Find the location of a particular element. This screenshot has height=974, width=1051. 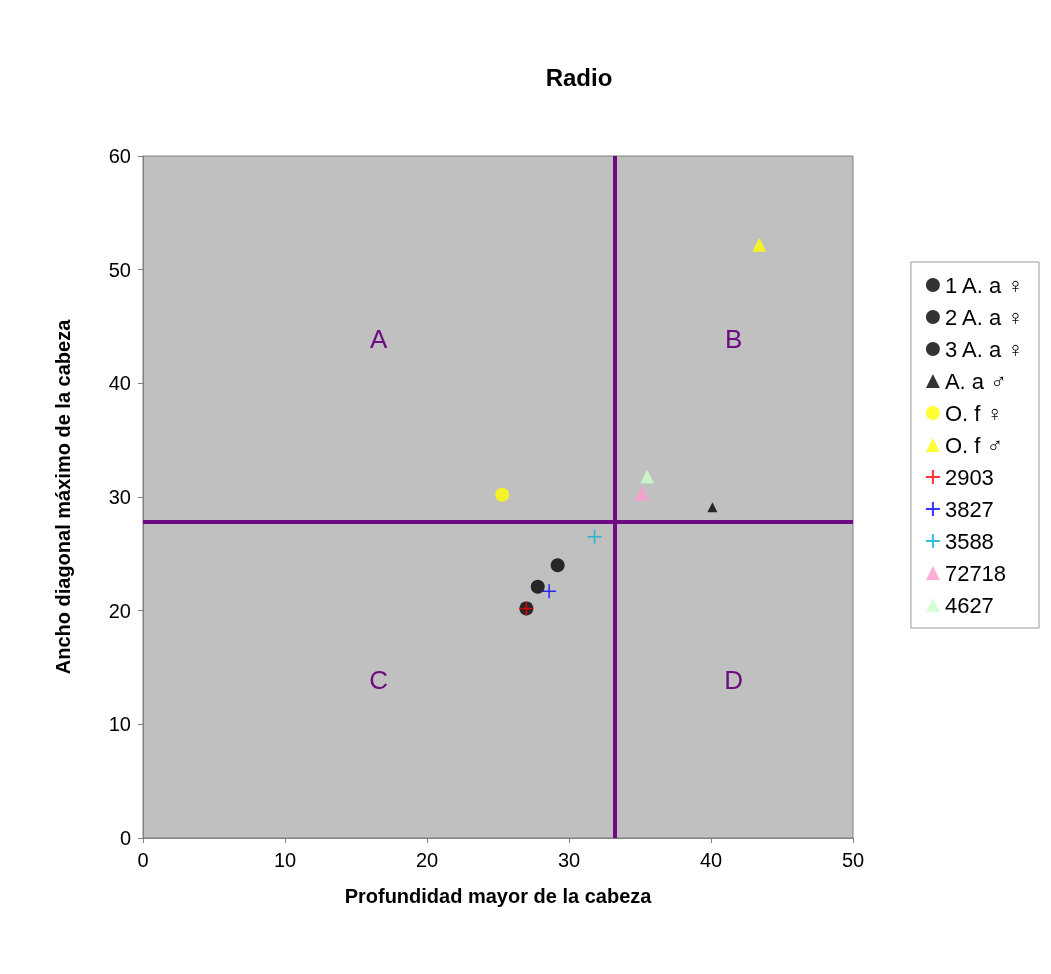

chart-title: Radio is located at coordinates (579, 77).